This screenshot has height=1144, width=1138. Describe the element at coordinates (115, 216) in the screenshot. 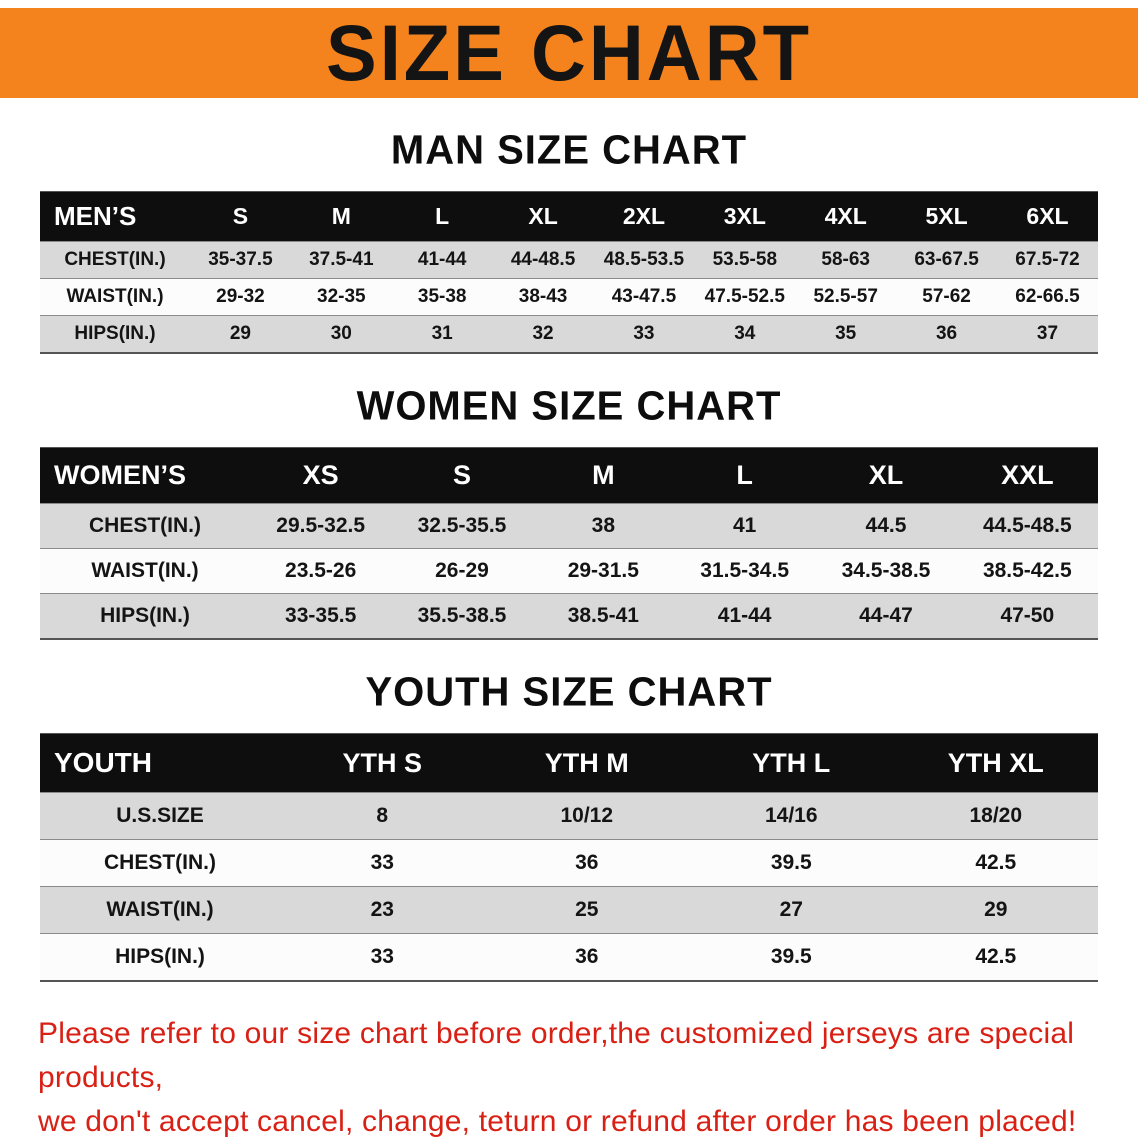

I see `men-table-title-cell: MEN’S` at that location.